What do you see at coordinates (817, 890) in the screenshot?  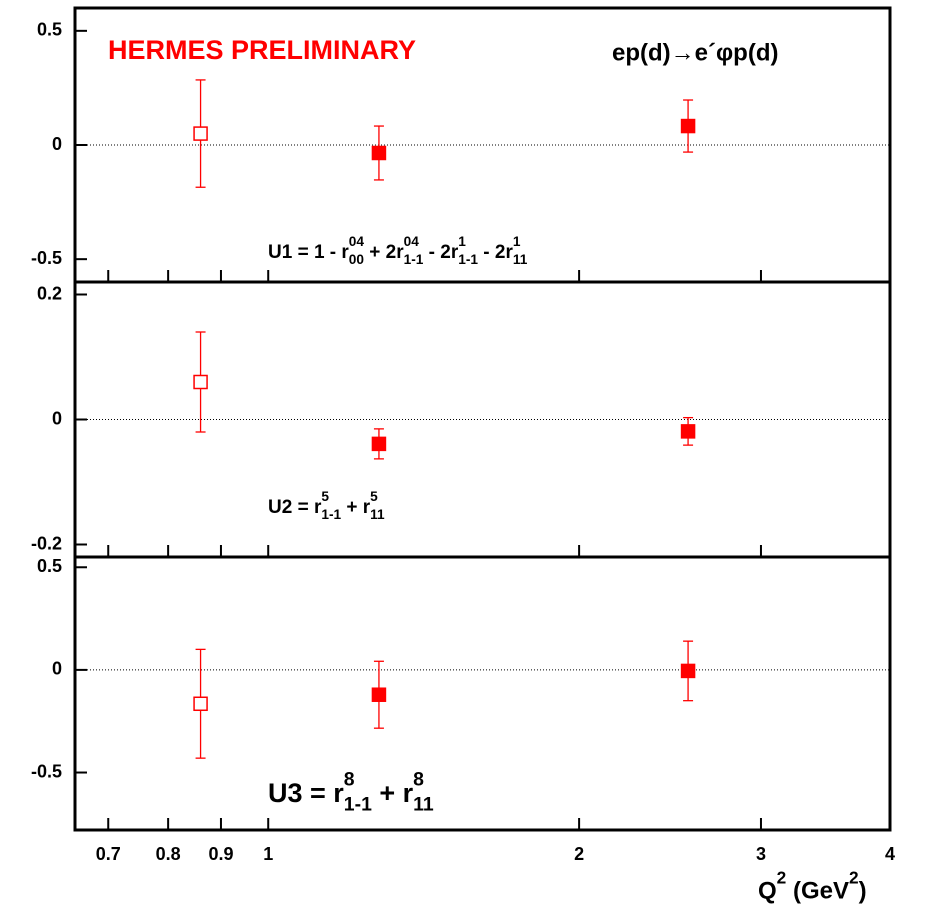 I see `x-axis-label: (GeV` at bounding box center [817, 890].